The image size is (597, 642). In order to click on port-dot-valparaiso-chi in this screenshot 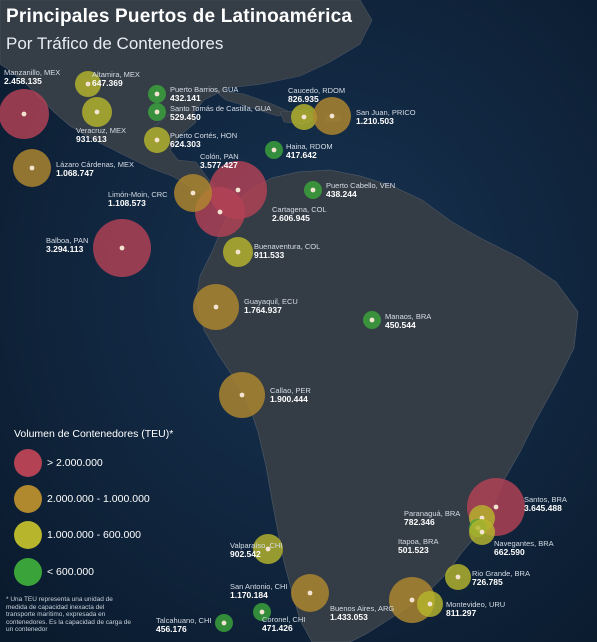, I will do `click(268, 549)`.